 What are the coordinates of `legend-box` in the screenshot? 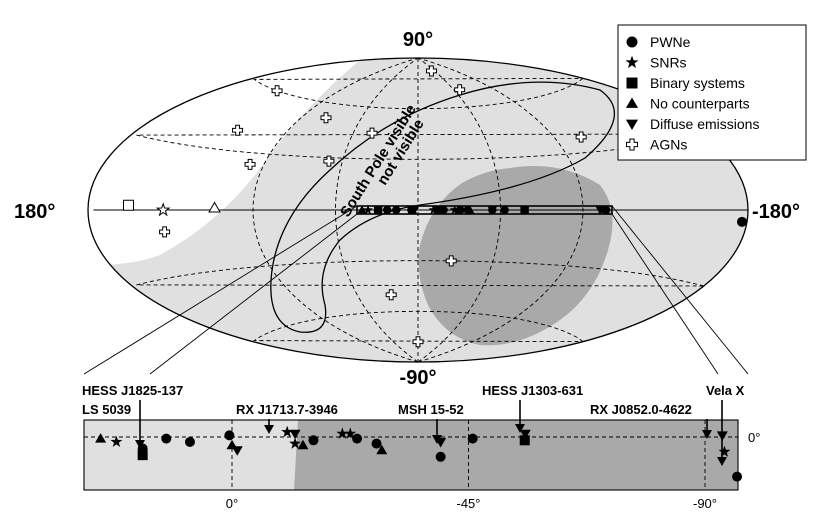 It's located at (712, 92).